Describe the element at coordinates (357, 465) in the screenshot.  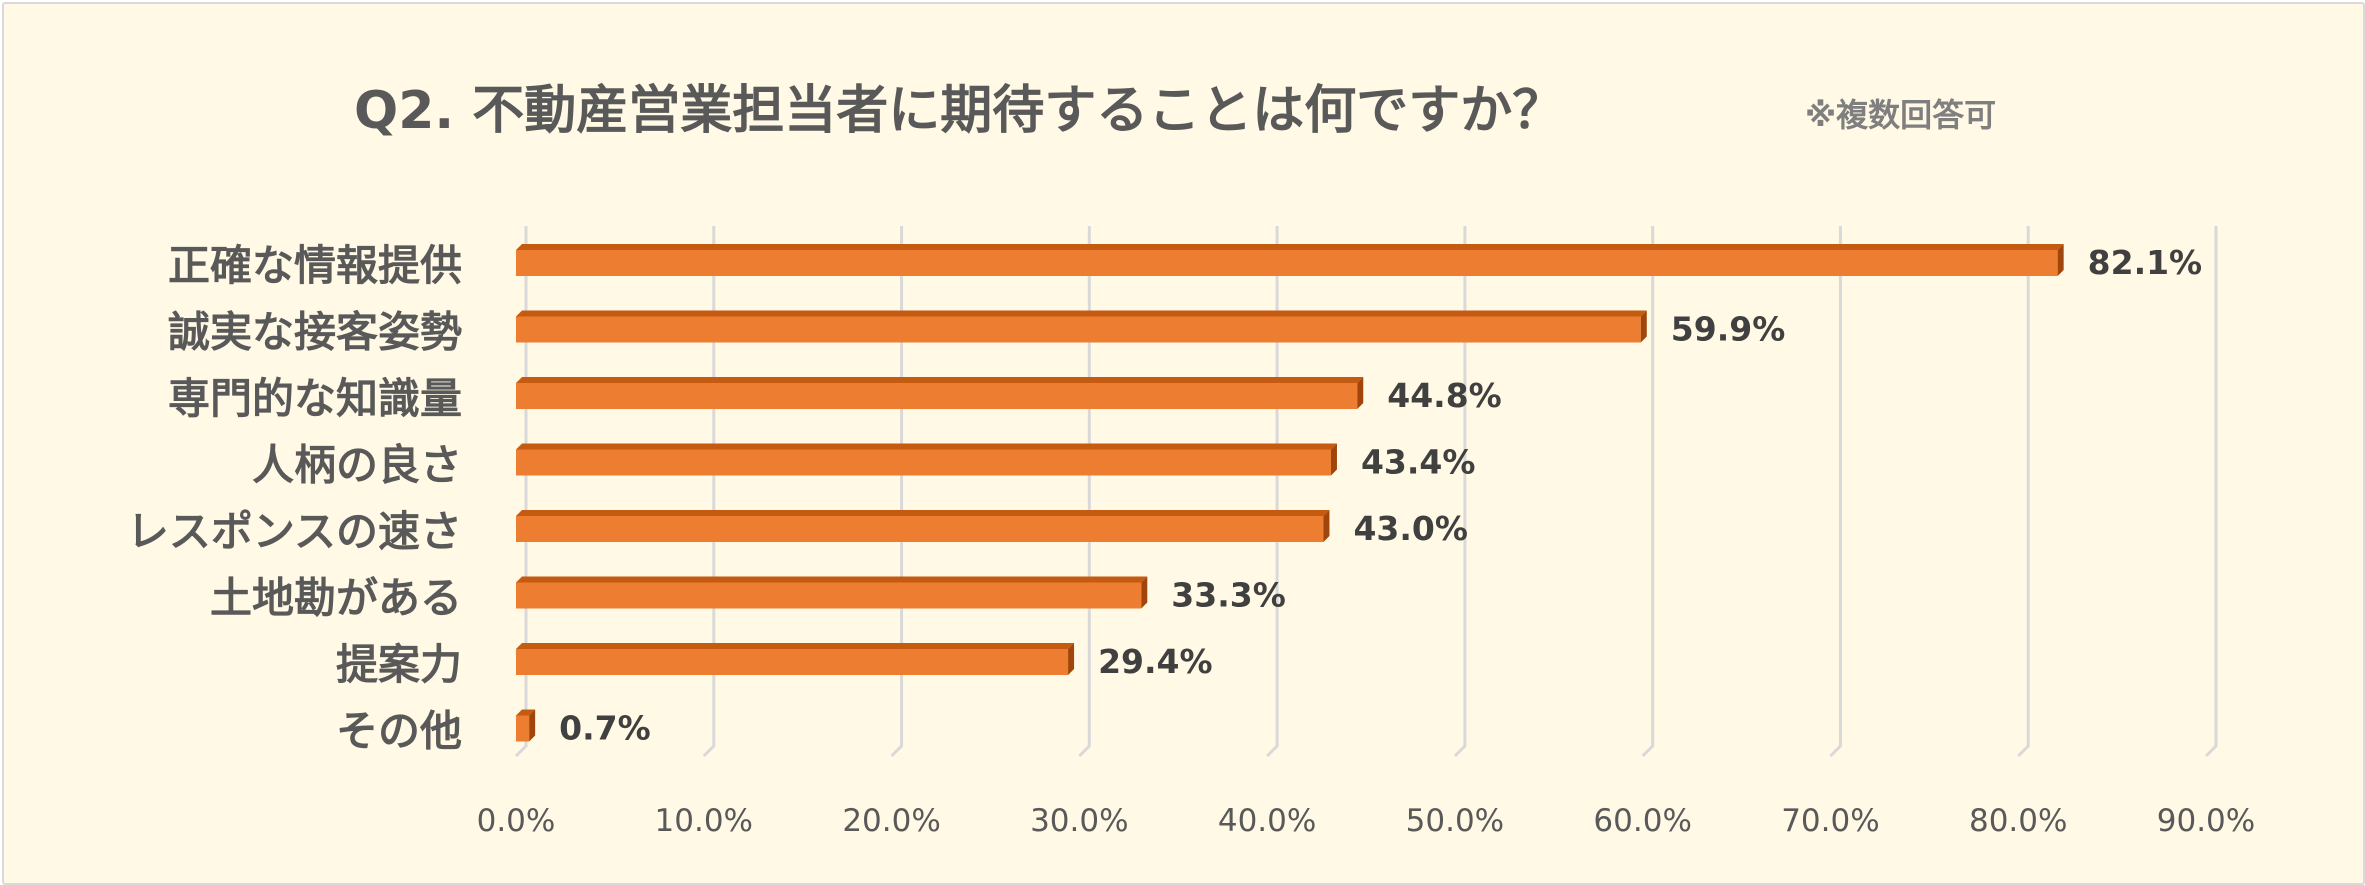
I see `category-label: 人柄の良さ` at that location.